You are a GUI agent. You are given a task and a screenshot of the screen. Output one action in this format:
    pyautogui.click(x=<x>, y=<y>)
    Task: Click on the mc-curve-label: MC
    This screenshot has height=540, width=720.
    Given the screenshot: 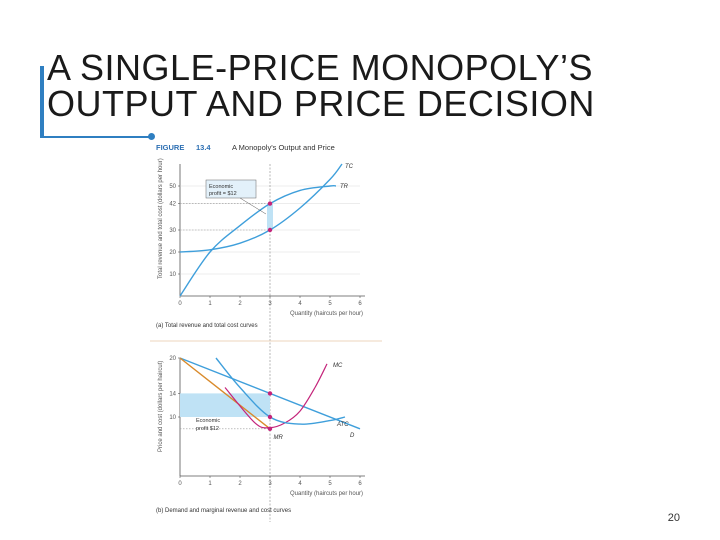 What is the action you would take?
    pyautogui.click(x=338, y=366)
    